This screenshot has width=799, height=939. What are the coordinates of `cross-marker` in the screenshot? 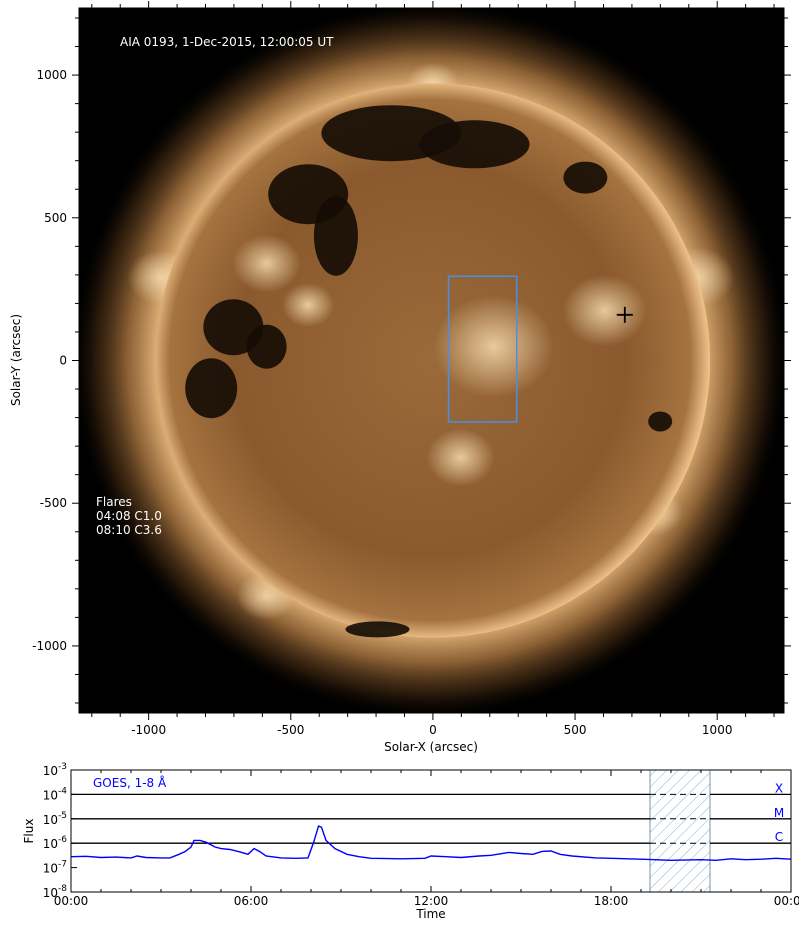 It's located at (624, 314).